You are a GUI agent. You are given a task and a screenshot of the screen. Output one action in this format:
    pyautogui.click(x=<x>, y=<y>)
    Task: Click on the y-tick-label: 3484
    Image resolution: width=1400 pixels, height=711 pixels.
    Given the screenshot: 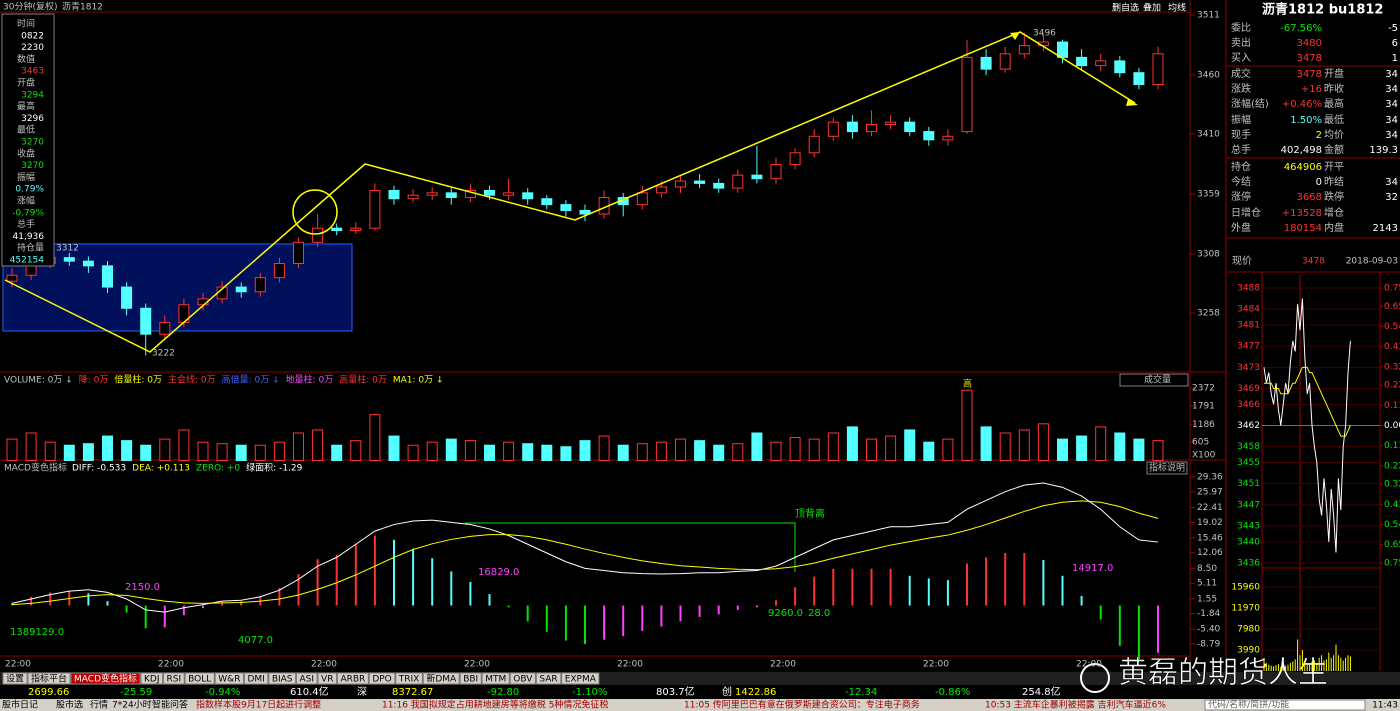 What is the action you would take?
    pyautogui.click(x=1248, y=310)
    